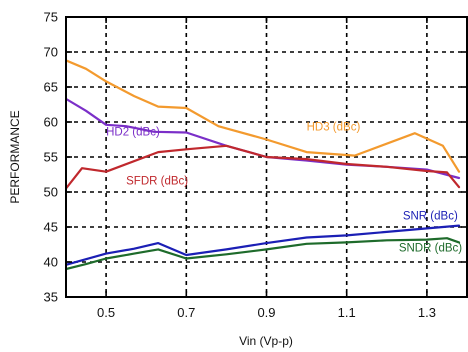  Describe the element at coordinates (15, 156) in the screenshot. I see `y-axis-title: PERFORMANCE` at that location.